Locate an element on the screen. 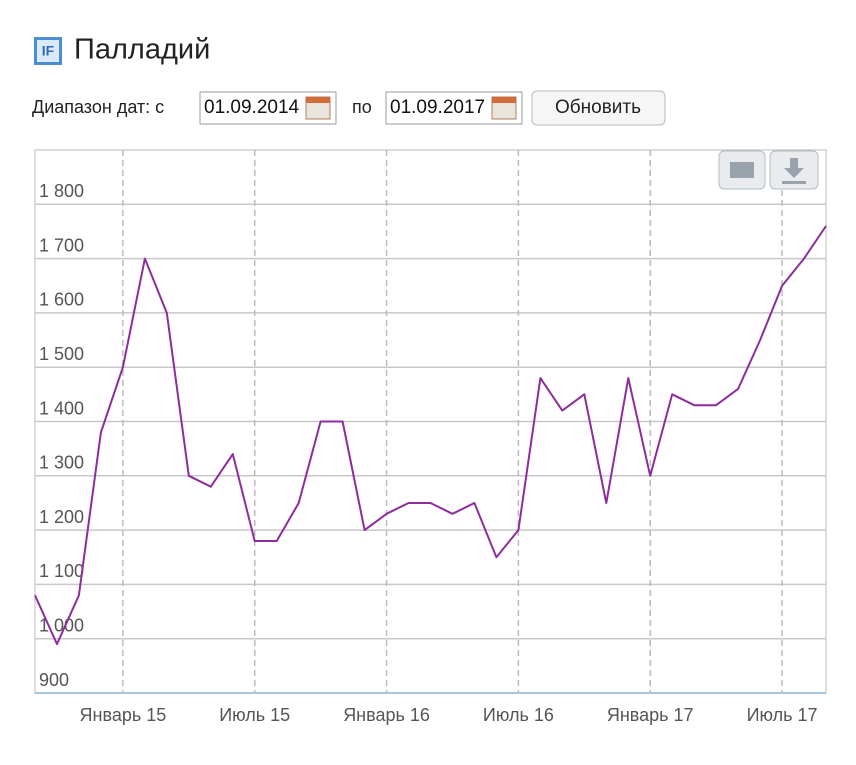  download-icon is located at coordinates (794, 171).